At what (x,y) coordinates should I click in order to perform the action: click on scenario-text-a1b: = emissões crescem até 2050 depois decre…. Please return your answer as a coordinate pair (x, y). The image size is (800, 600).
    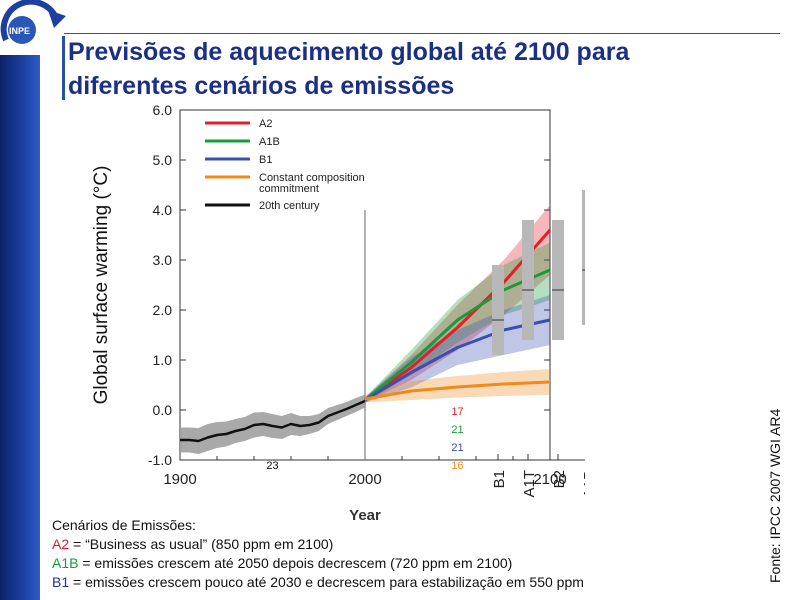
    Looking at the image, I should click on (295, 563).